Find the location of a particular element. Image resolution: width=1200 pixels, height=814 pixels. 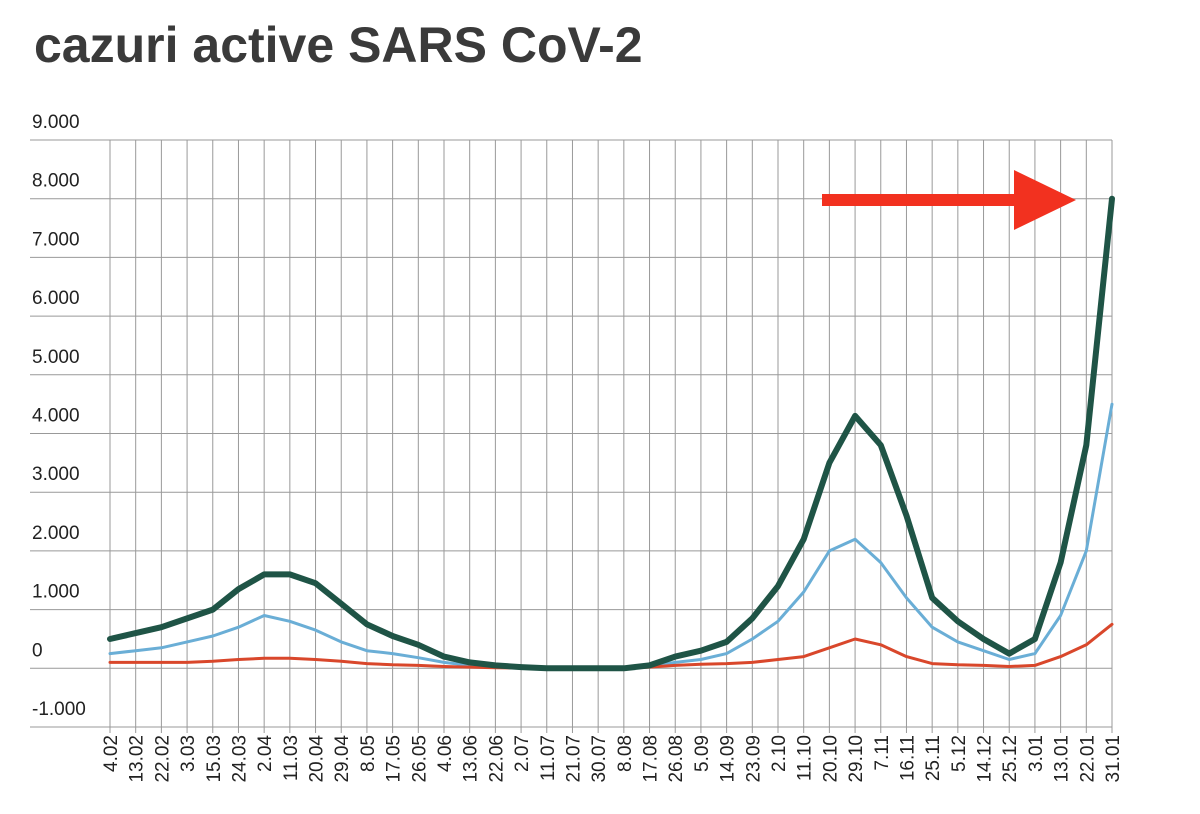

y-tick-label: 7.000 is located at coordinates (56, 239).